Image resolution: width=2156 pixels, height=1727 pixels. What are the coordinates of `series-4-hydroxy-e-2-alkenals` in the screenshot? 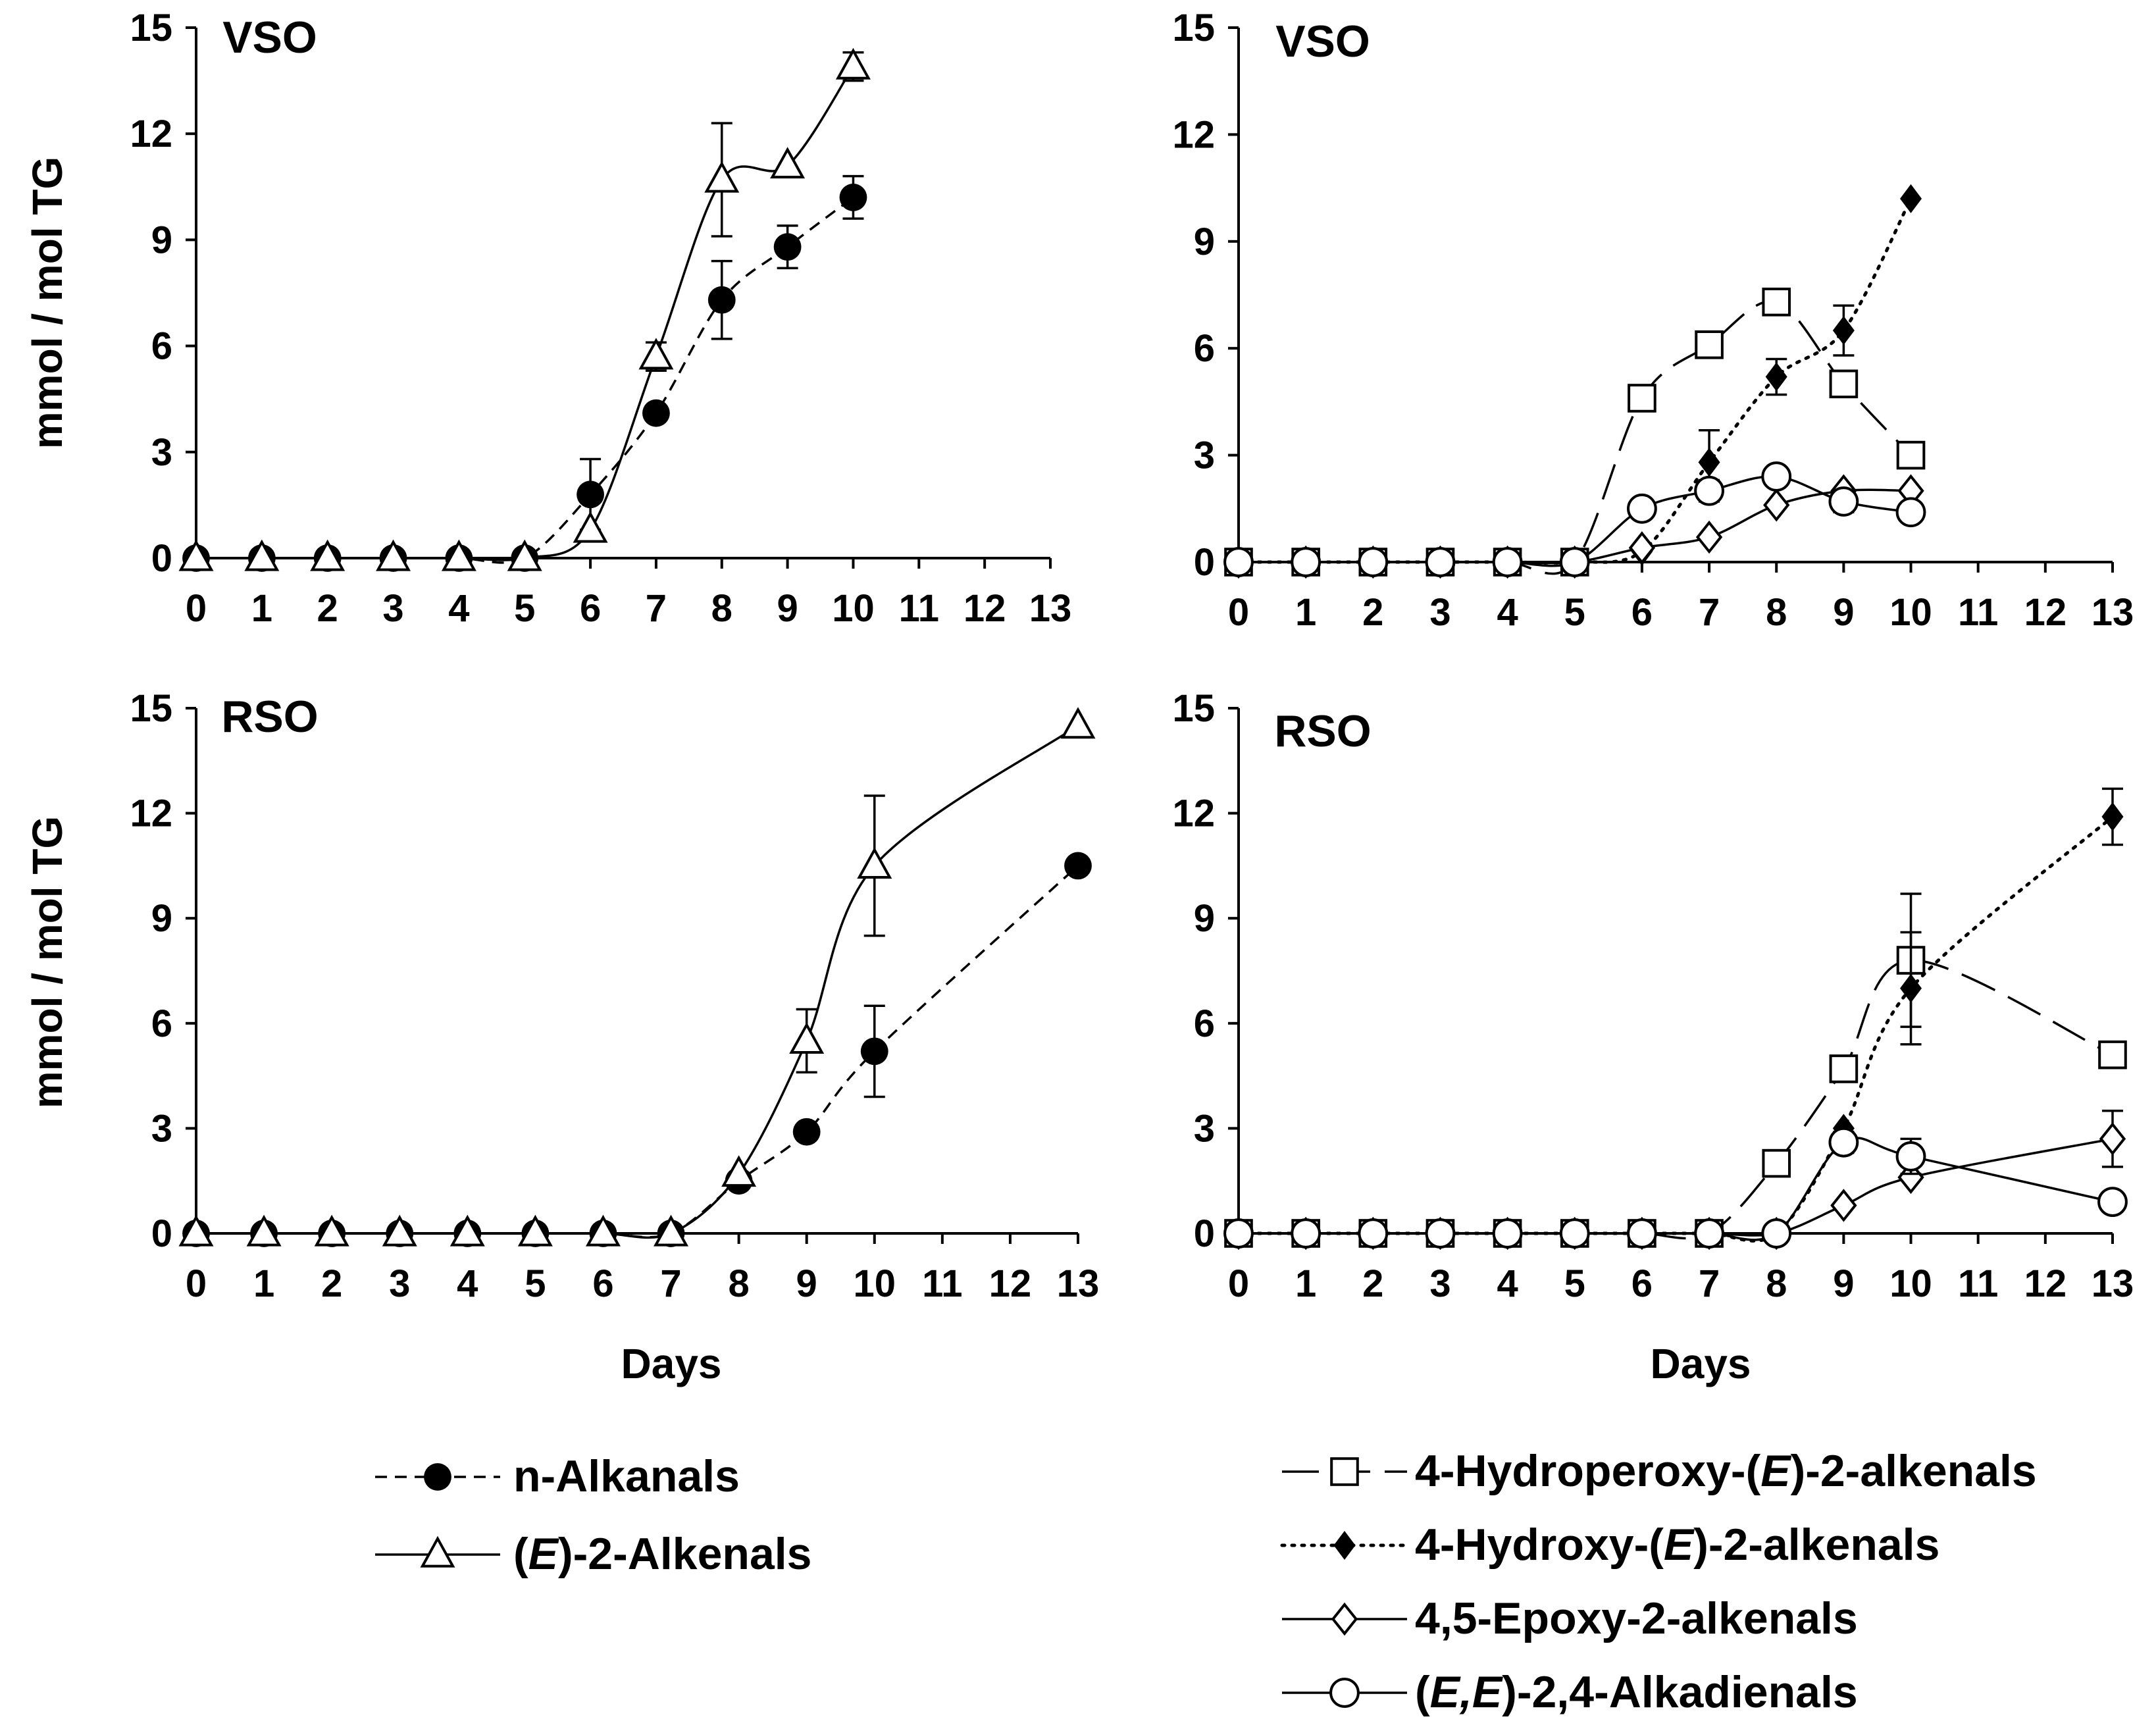 It's located at (1675, 1018).